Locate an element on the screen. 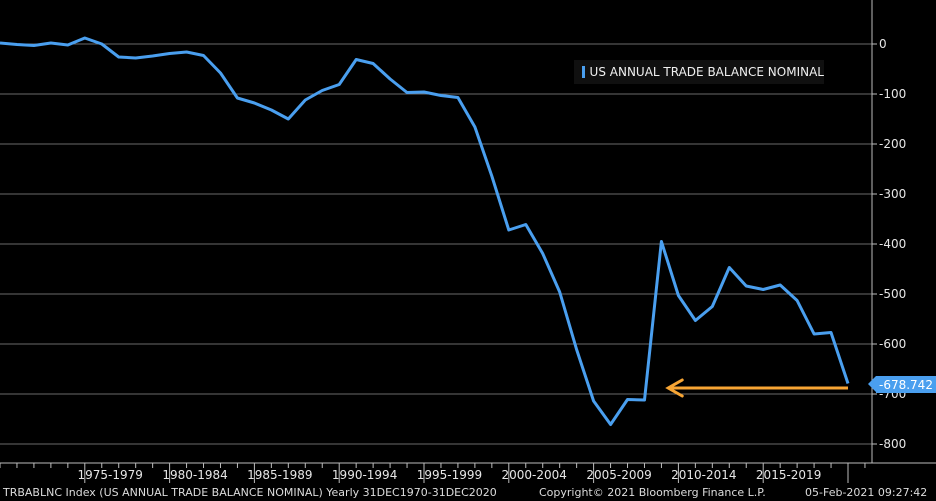 The height and width of the screenshot is (501, 936). ytick-label: -600 is located at coordinates (892, 344).